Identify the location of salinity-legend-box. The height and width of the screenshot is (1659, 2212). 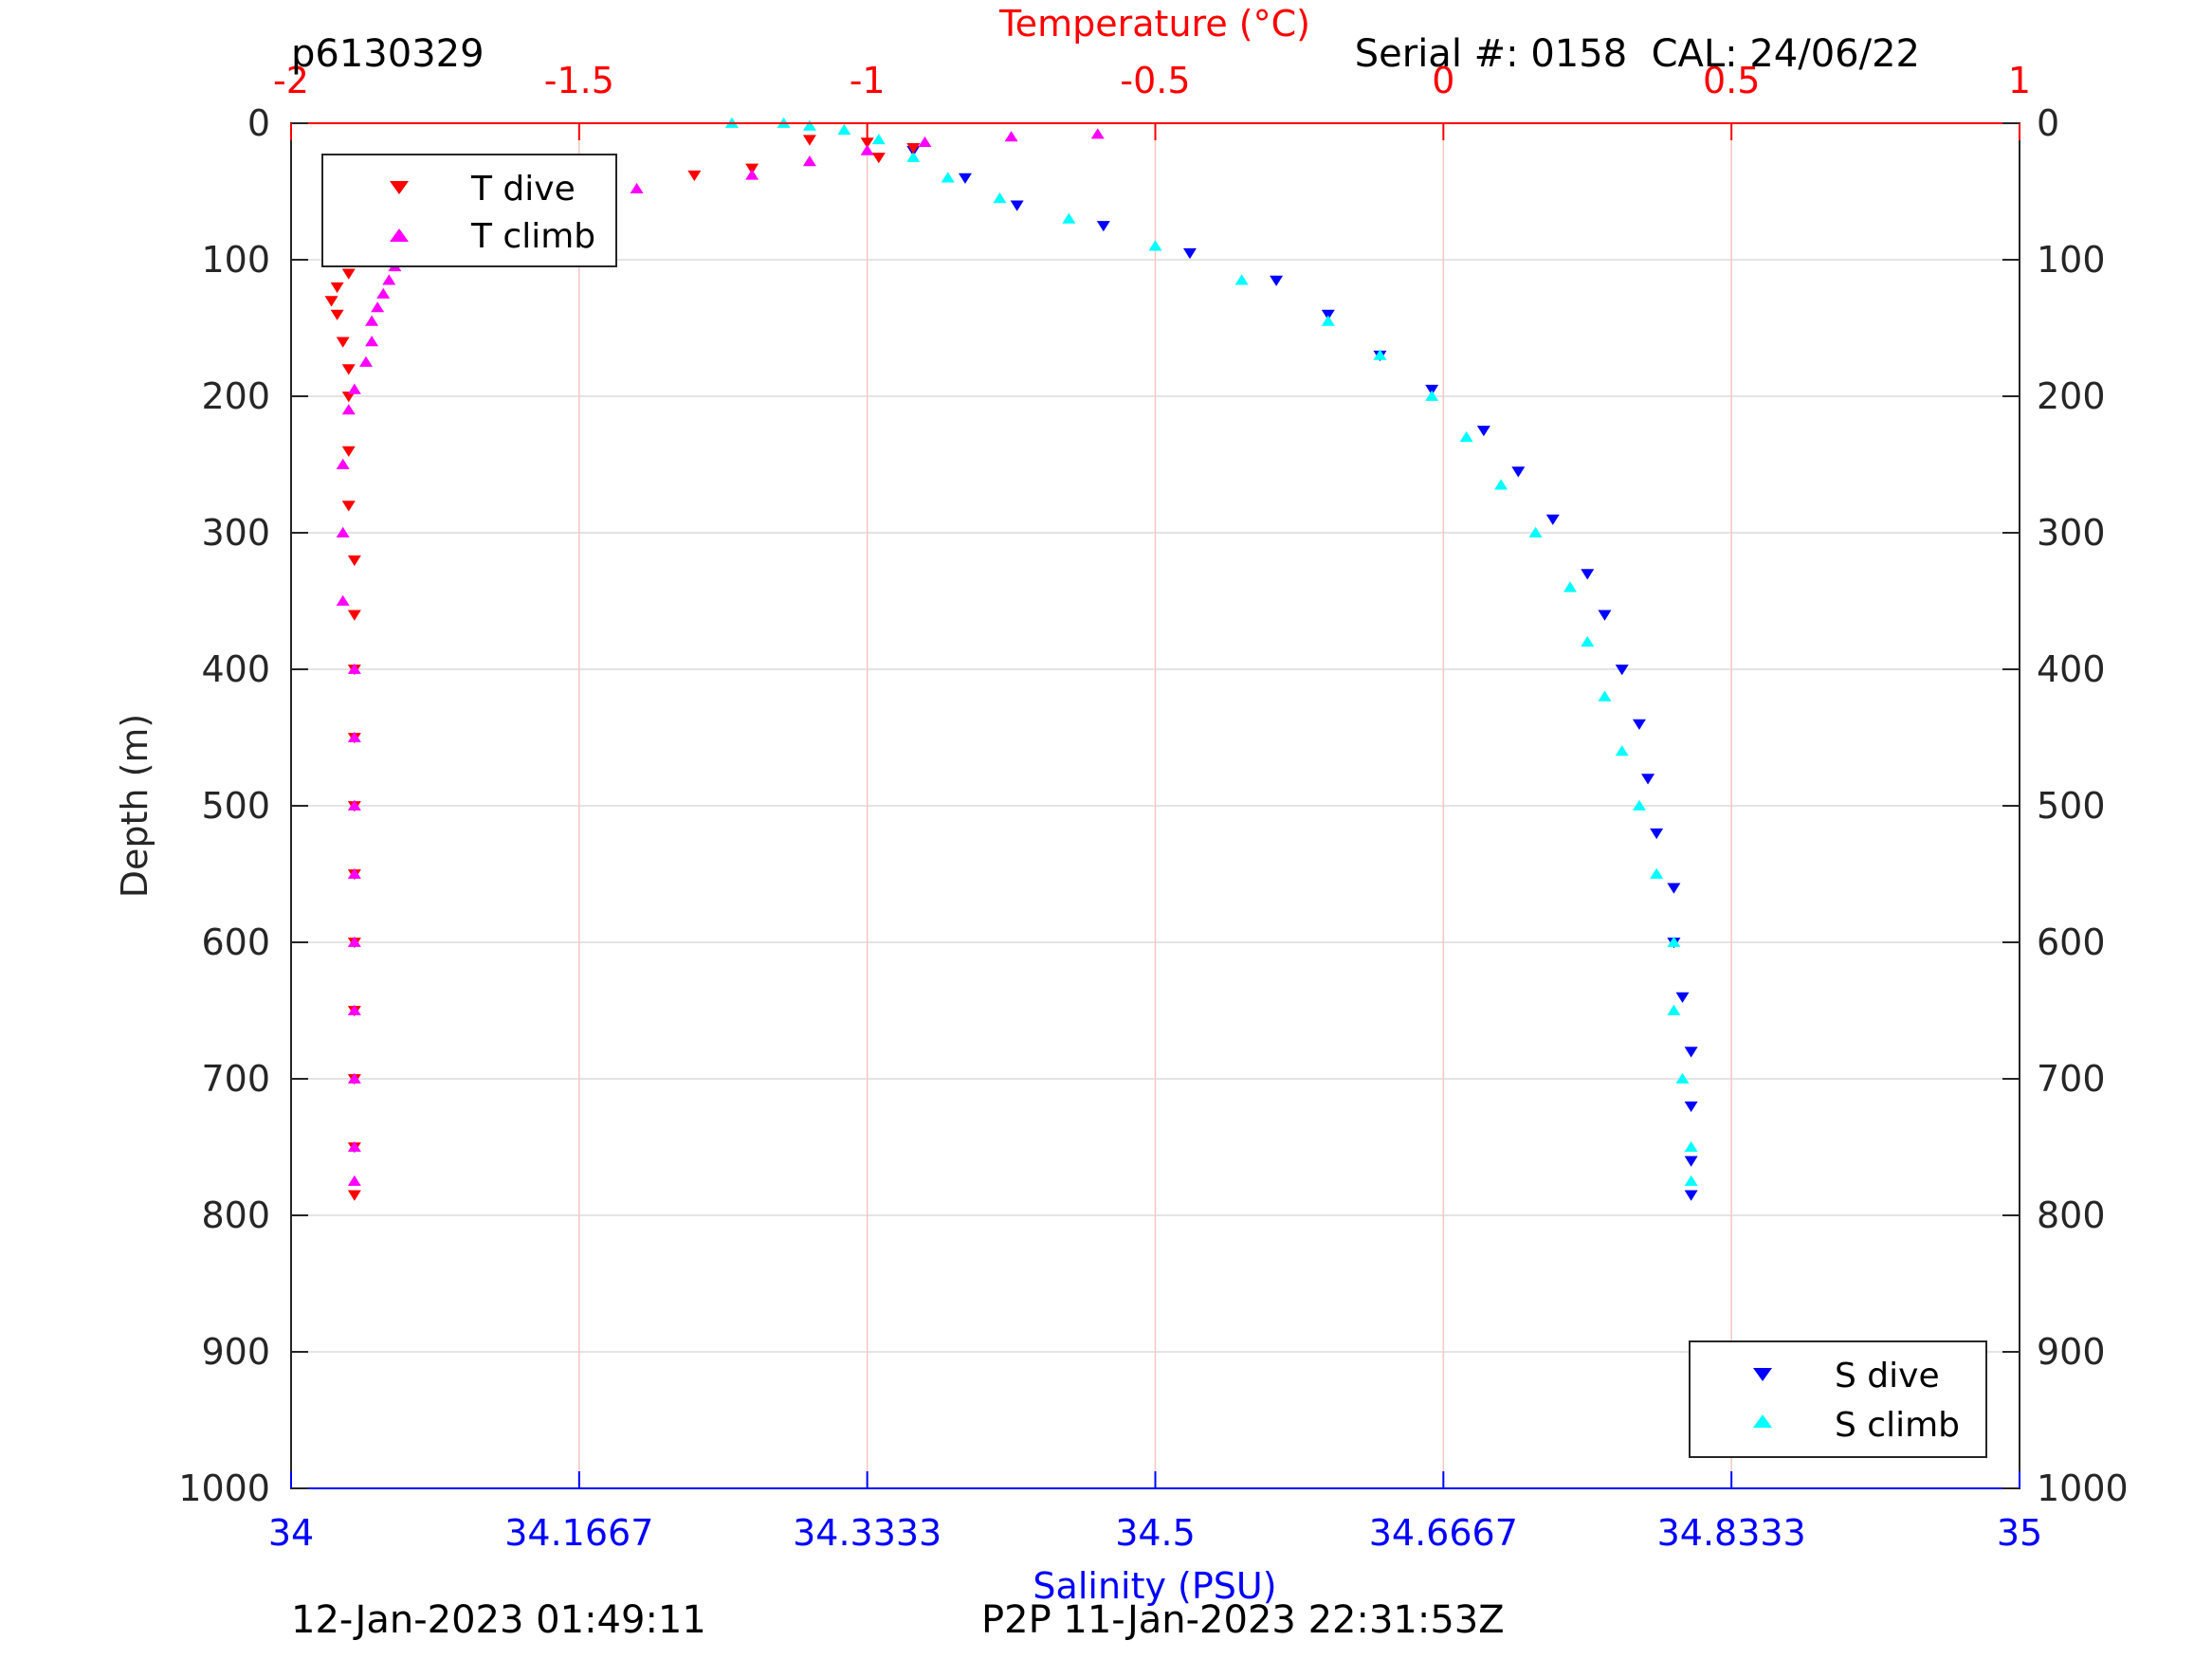
(1838, 1399).